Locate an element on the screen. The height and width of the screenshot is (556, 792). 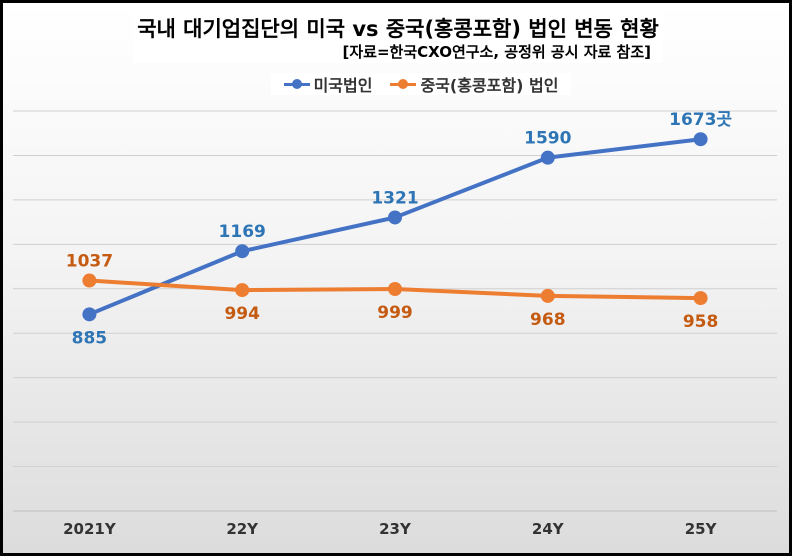
data-label-us: 1321 is located at coordinates (394, 198).